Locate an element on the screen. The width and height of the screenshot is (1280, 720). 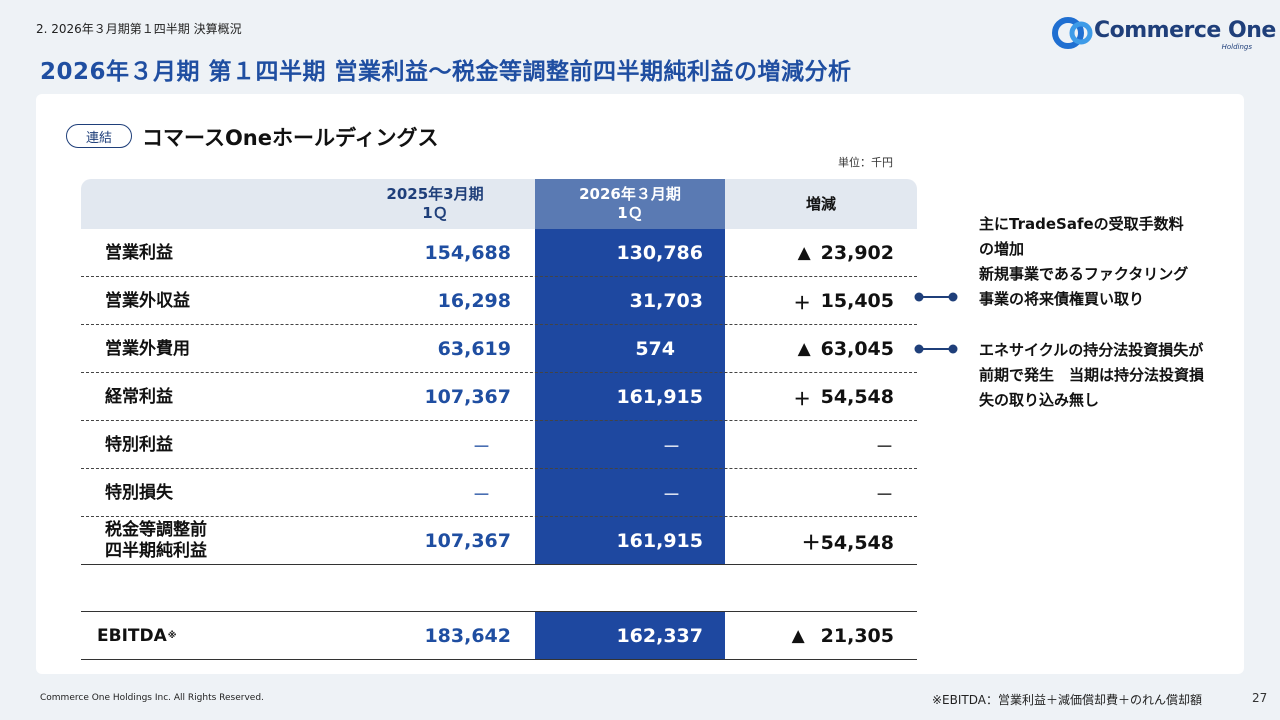
column-header-prev-year: 2025年3月期 1Ｑ is located at coordinates (435, 204).